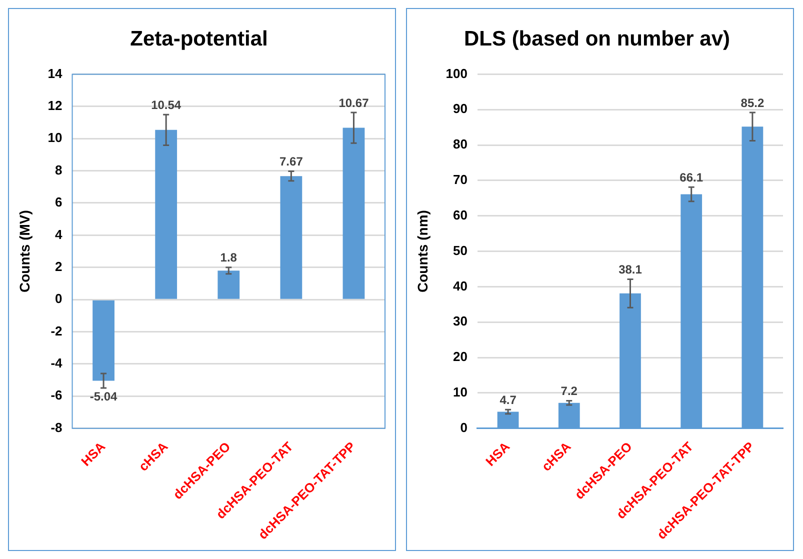 The height and width of the screenshot is (559, 803). I want to click on y-tick-label: 90, so click(460, 108).